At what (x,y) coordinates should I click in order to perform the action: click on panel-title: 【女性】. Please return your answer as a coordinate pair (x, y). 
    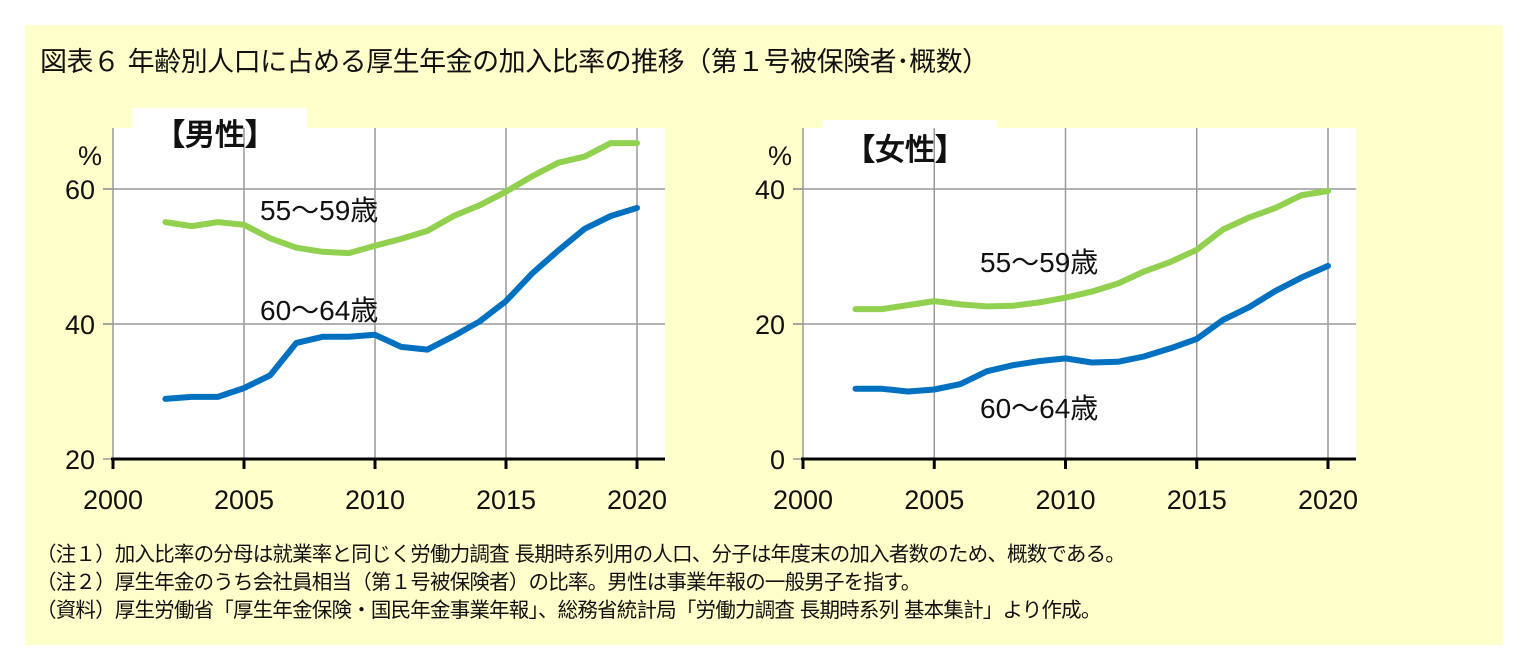
    Looking at the image, I should click on (905, 150).